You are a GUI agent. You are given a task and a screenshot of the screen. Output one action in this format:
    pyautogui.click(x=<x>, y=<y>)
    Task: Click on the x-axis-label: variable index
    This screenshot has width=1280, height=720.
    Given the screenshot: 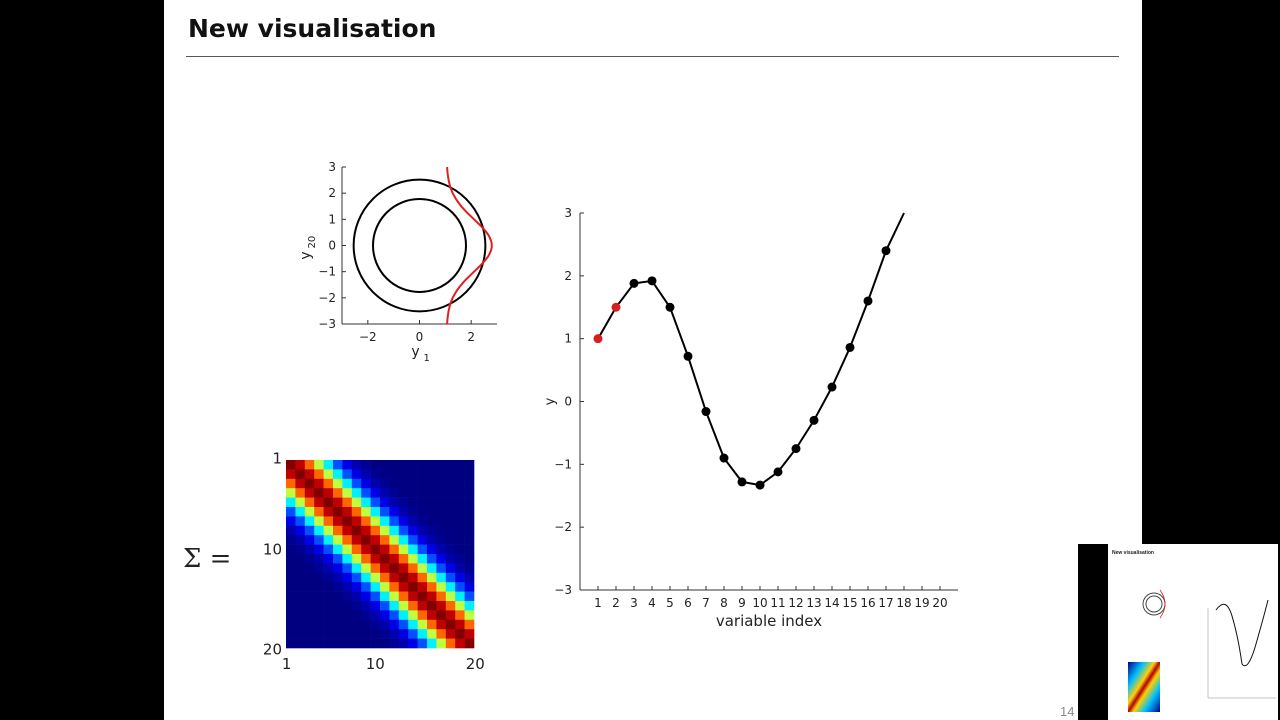 What is the action you would take?
    pyautogui.click(x=769, y=621)
    